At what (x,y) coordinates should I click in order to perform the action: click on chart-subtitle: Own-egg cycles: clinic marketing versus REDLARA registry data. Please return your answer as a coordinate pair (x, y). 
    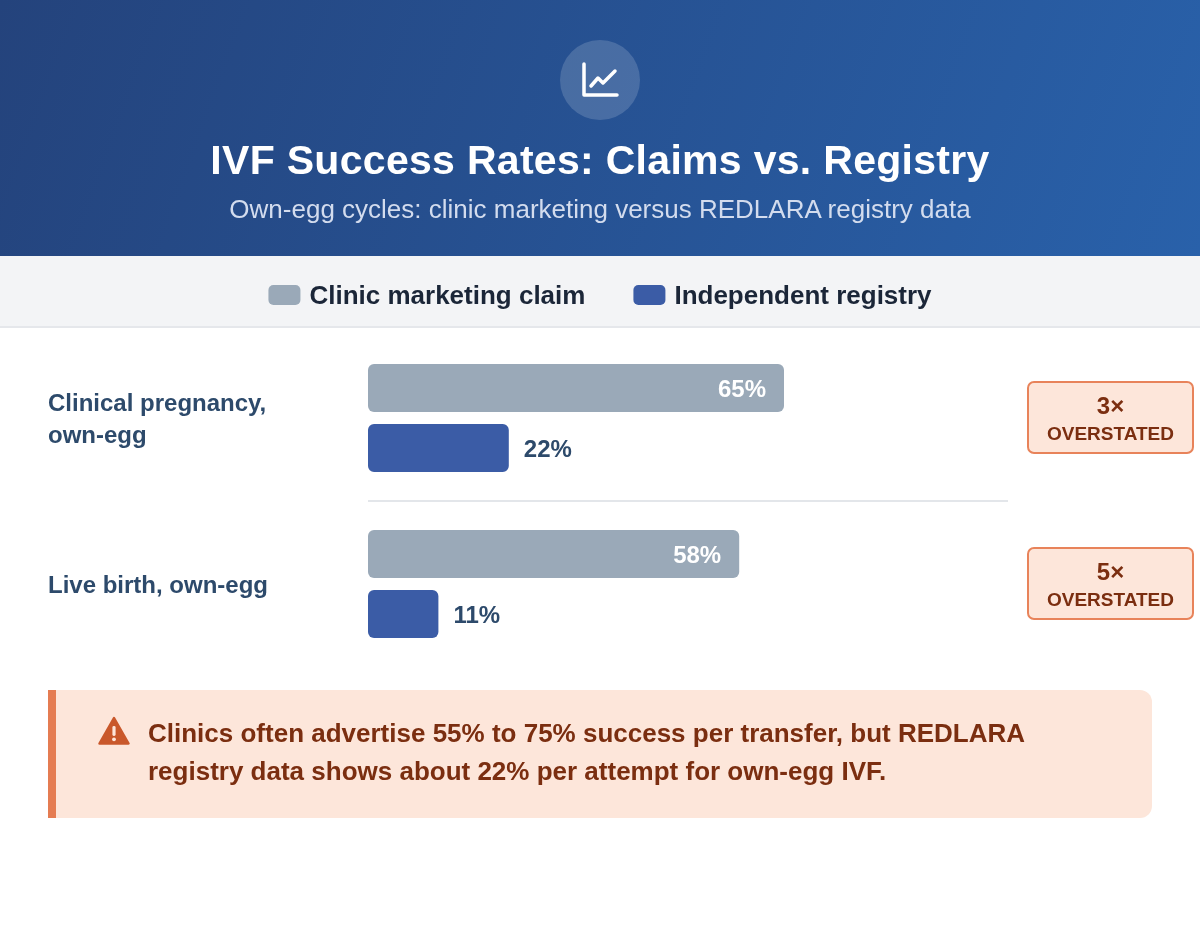
    Looking at the image, I should click on (600, 209).